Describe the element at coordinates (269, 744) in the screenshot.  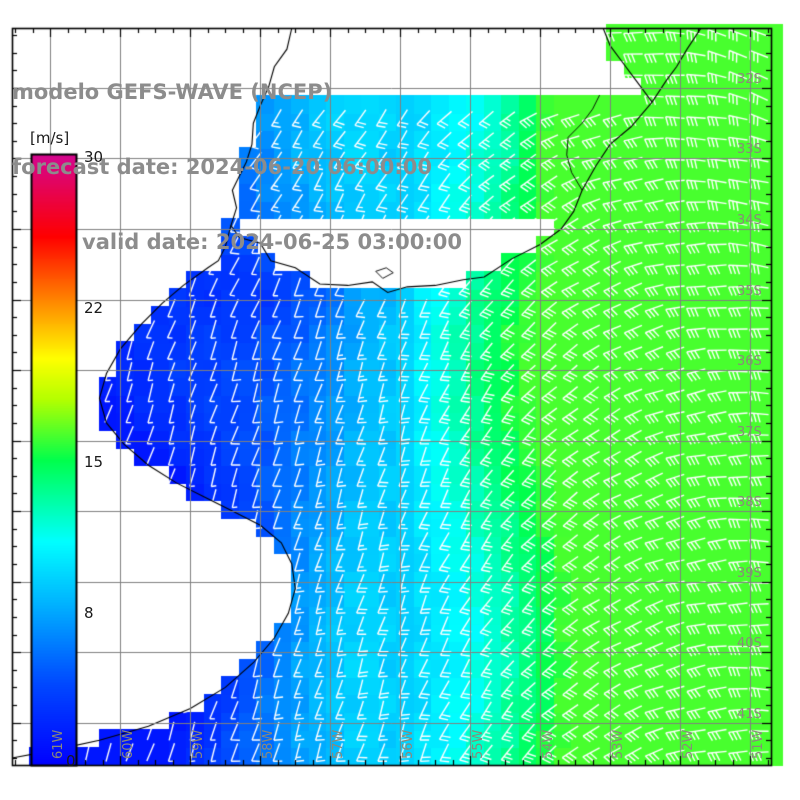
I see `longitude-label-58w: 58W` at that location.